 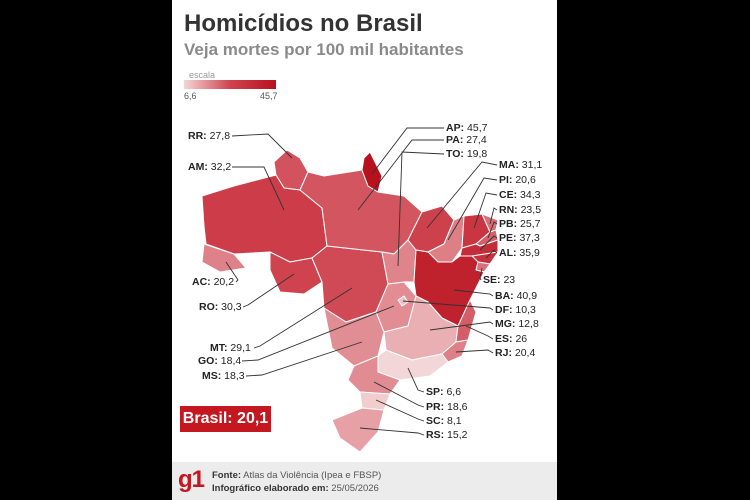 What do you see at coordinates (206, 361) in the screenshot?
I see `state-code: GO` at bounding box center [206, 361].